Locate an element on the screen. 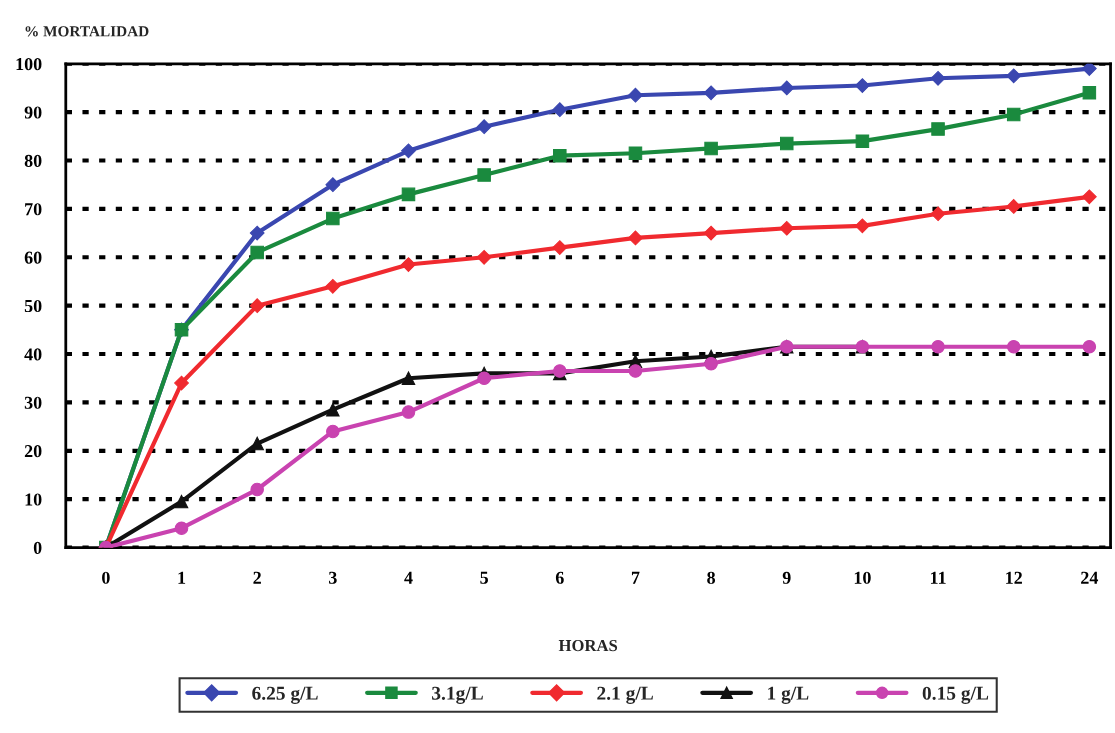  x-tick-label: 2 is located at coordinates (257, 577).